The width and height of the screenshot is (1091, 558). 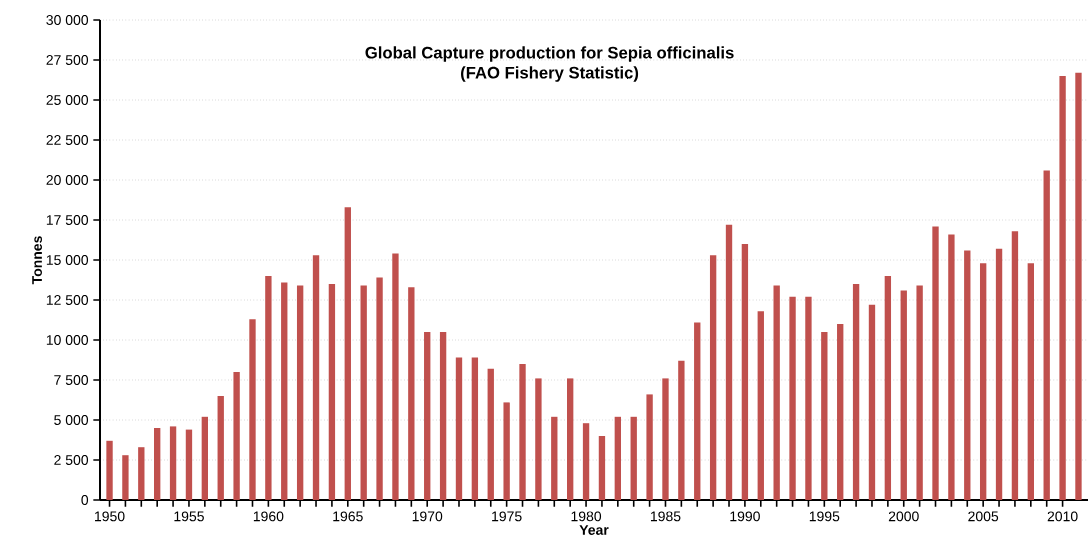 What do you see at coordinates (268, 516) in the screenshot?
I see `x-tick-label: 1960` at bounding box center [268, 516].